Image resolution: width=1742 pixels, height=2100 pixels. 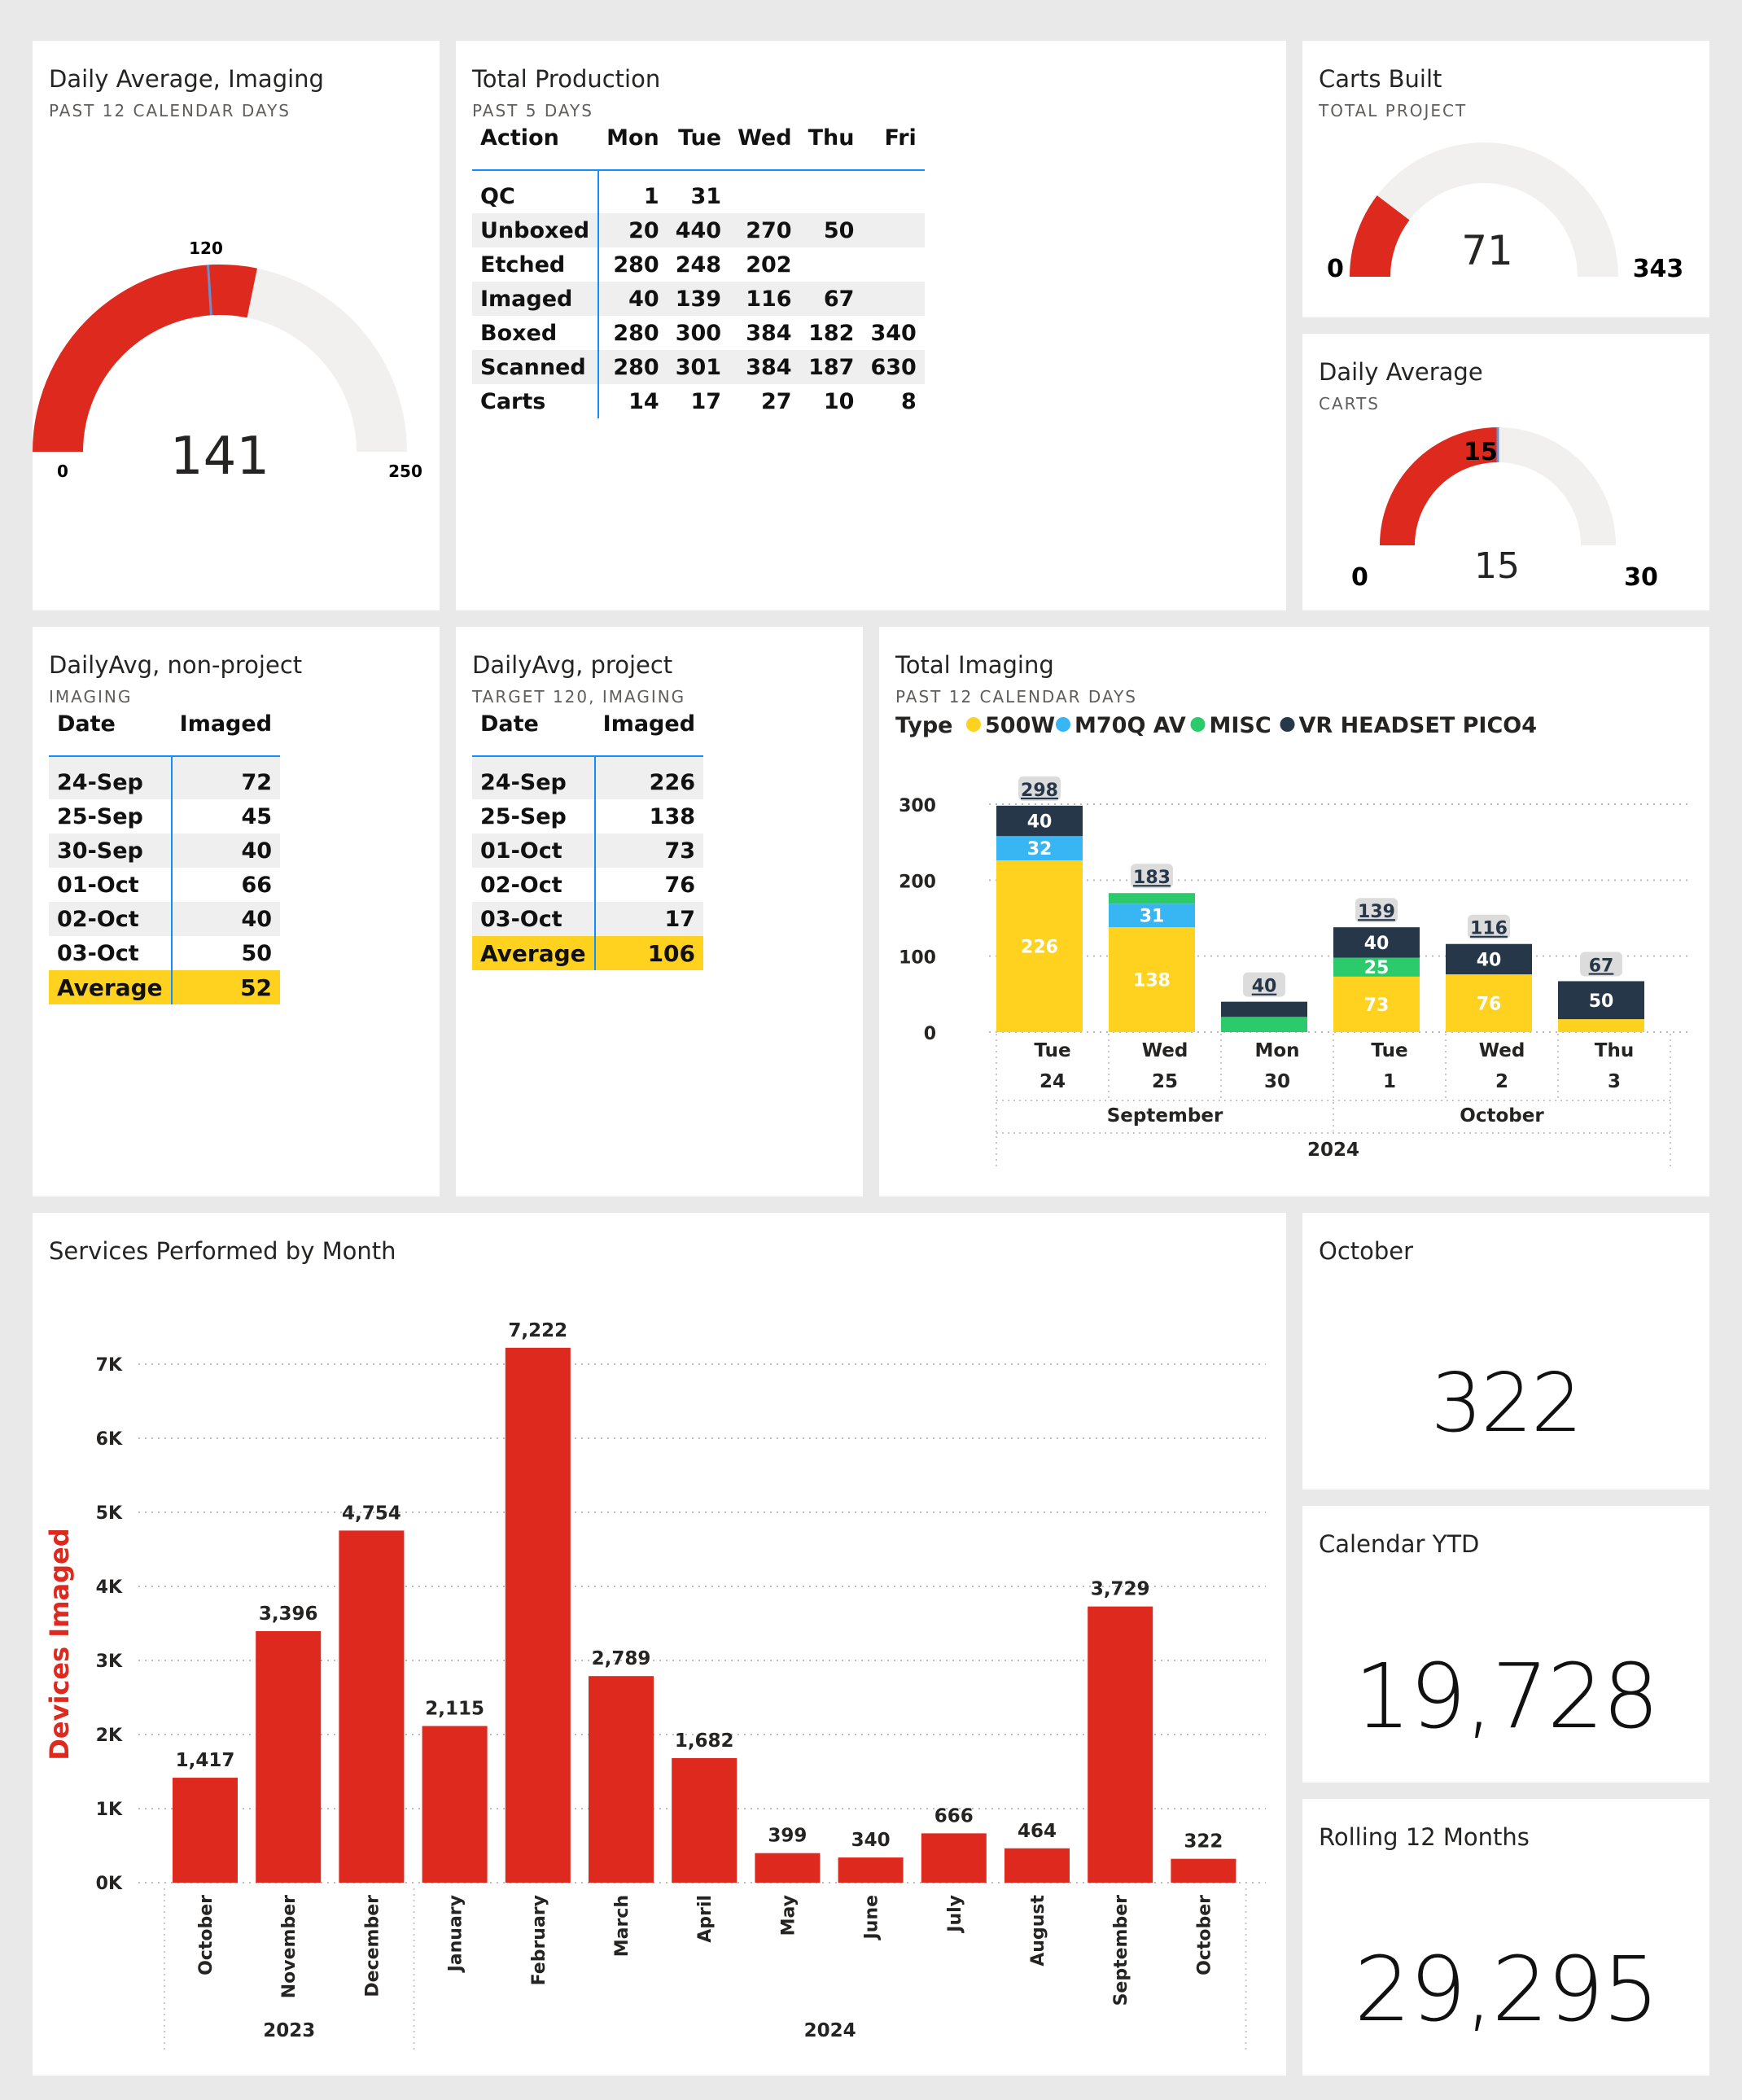 I want to click on y-tick-label: 7K, so click(x=109, y=1366).